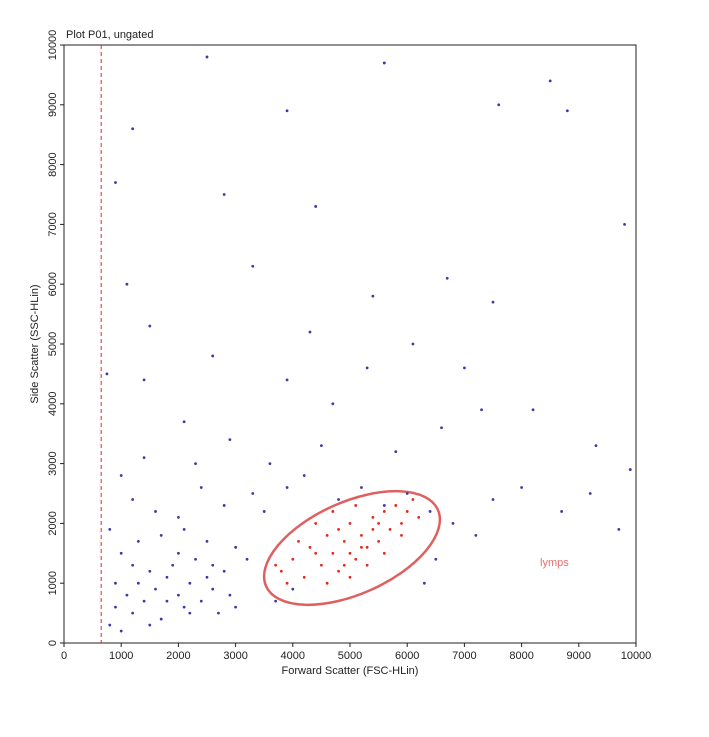  I want to click on x-tick-label: 4000, so click(293, 656).